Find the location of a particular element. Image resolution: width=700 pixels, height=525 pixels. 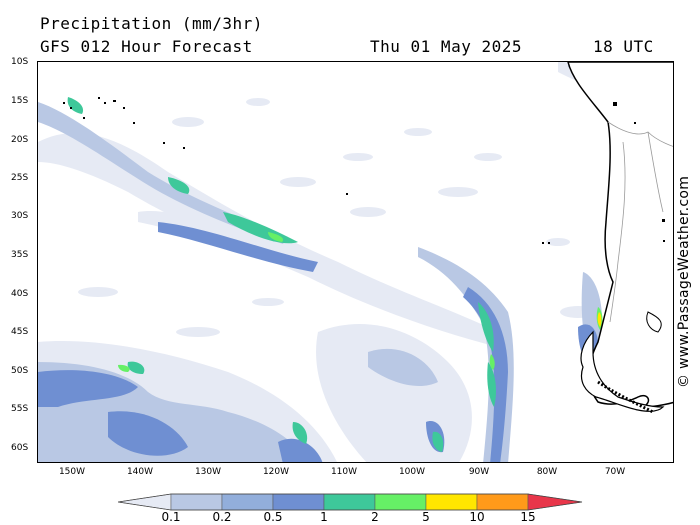

precipitation-legend is located at coordinates (350, 502).